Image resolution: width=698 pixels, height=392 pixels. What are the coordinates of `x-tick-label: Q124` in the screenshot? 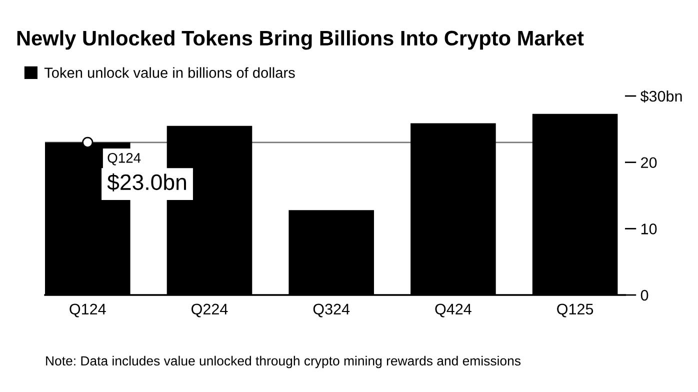 It's located at (88, 311).